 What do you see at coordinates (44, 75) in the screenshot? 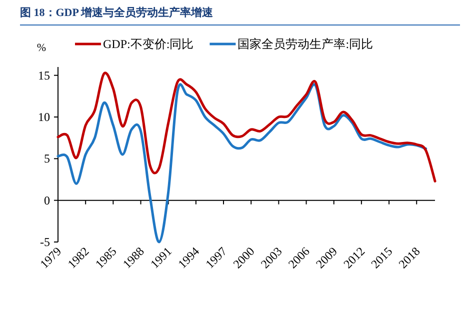
I see `y-tick-label: 15` at bounding box center [44, 75].